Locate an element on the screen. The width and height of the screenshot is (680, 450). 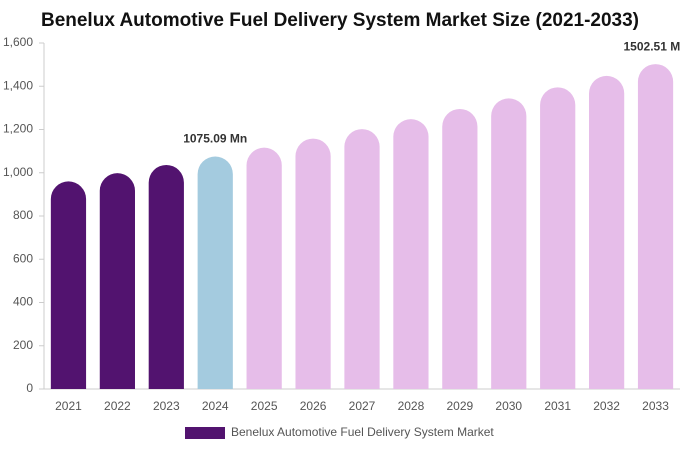
y-tick-label: 0 is located at coordinates (29, 388).